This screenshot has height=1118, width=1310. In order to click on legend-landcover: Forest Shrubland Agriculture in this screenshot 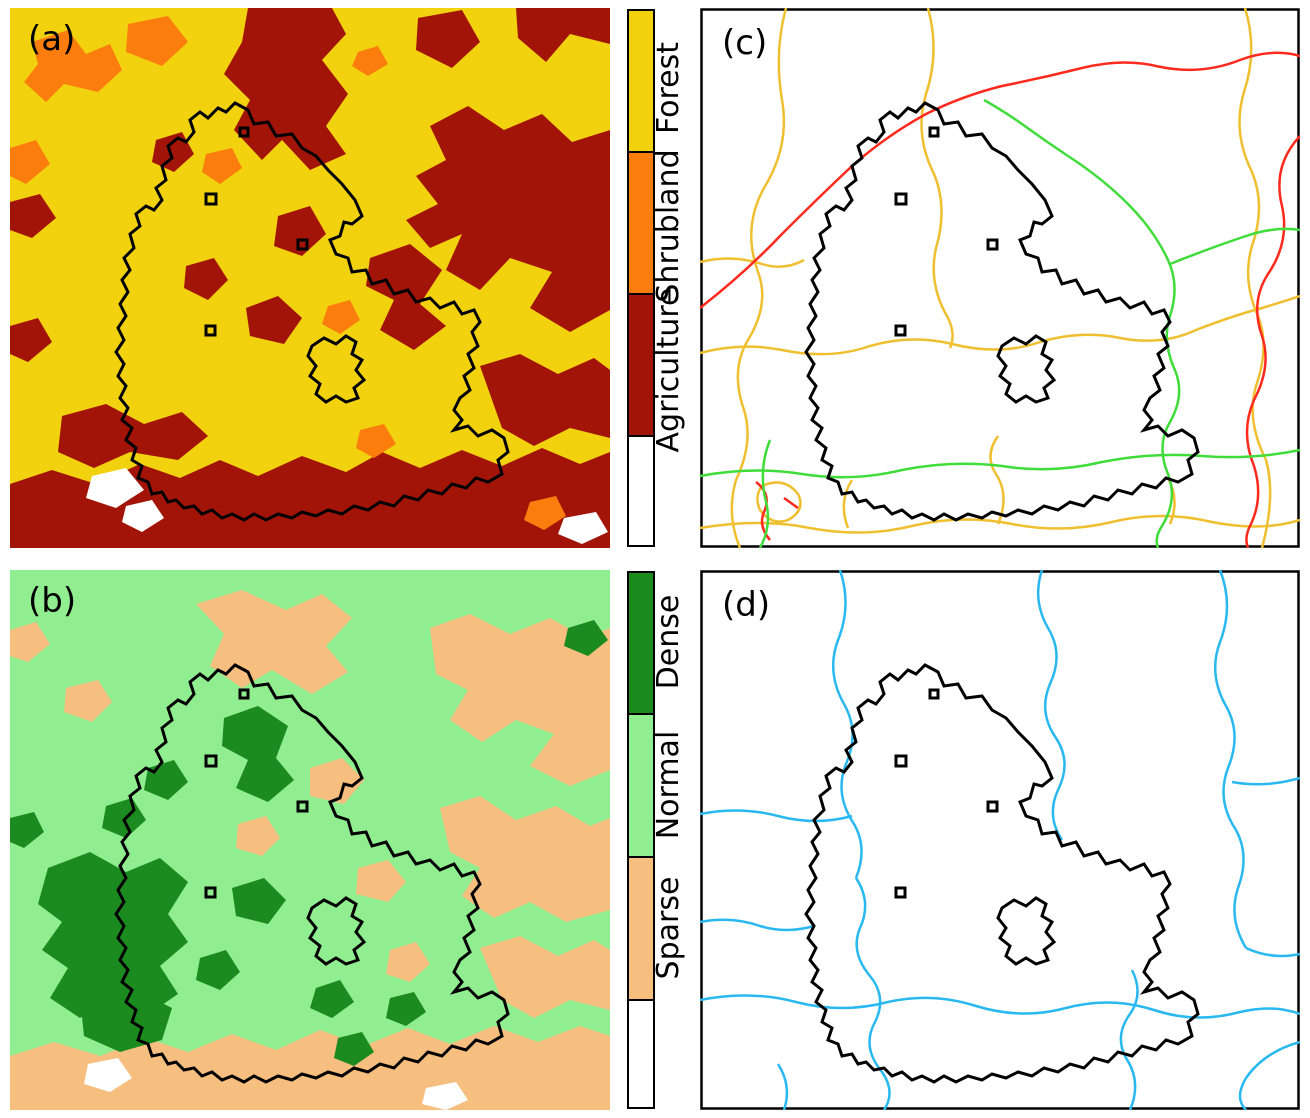, I will do `click(662, 278)`.